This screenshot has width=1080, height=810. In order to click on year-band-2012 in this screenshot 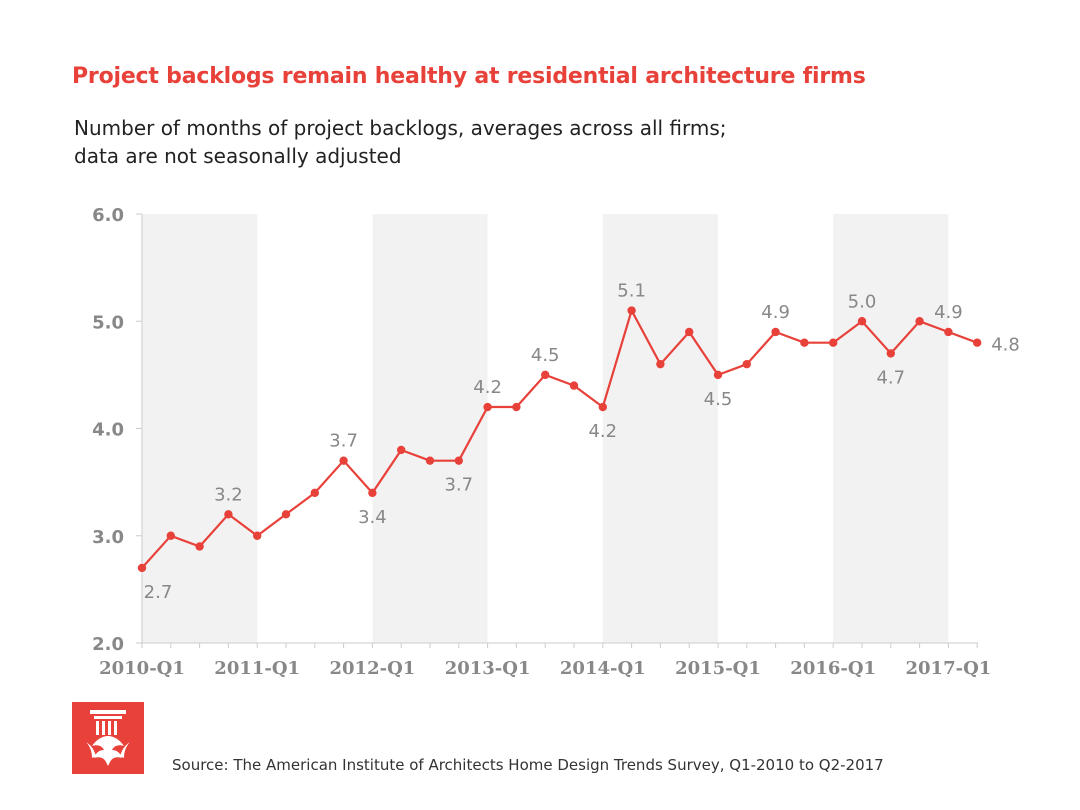, I will do `click(430, 428)`.